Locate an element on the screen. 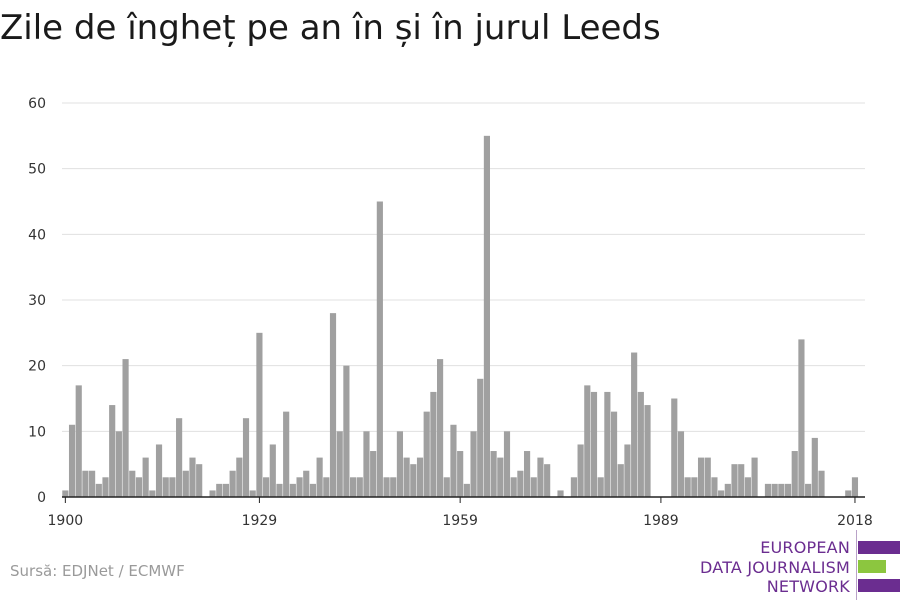 The height and width of the screenshot is (600, 900). bar-1926 is located at coordinates (239, 477).